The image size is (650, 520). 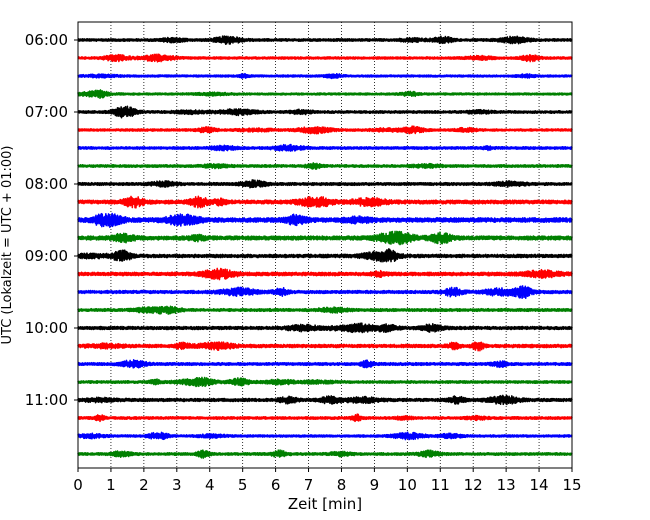 I want to click on x-tick-label: 12, so click(x=473, y=485).